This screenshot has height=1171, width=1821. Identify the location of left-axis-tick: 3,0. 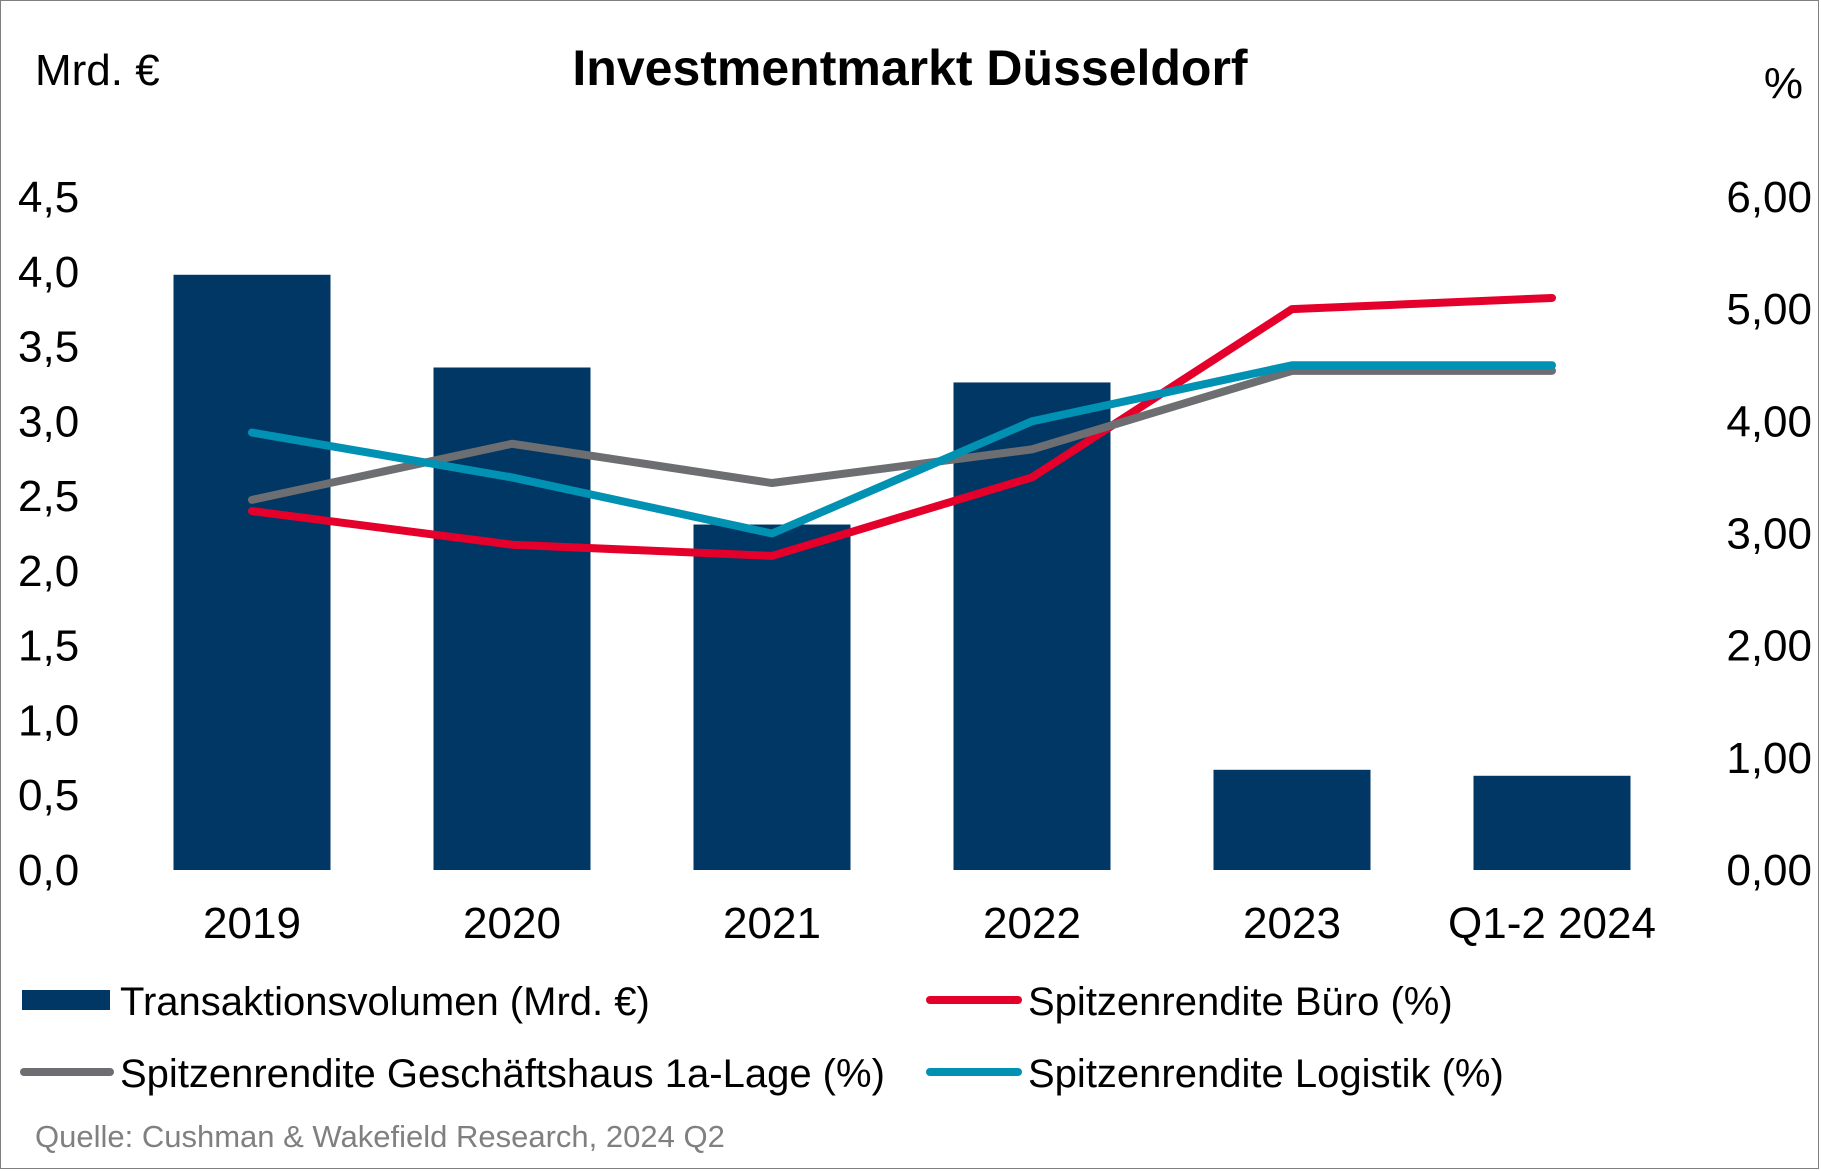
(48, 421).